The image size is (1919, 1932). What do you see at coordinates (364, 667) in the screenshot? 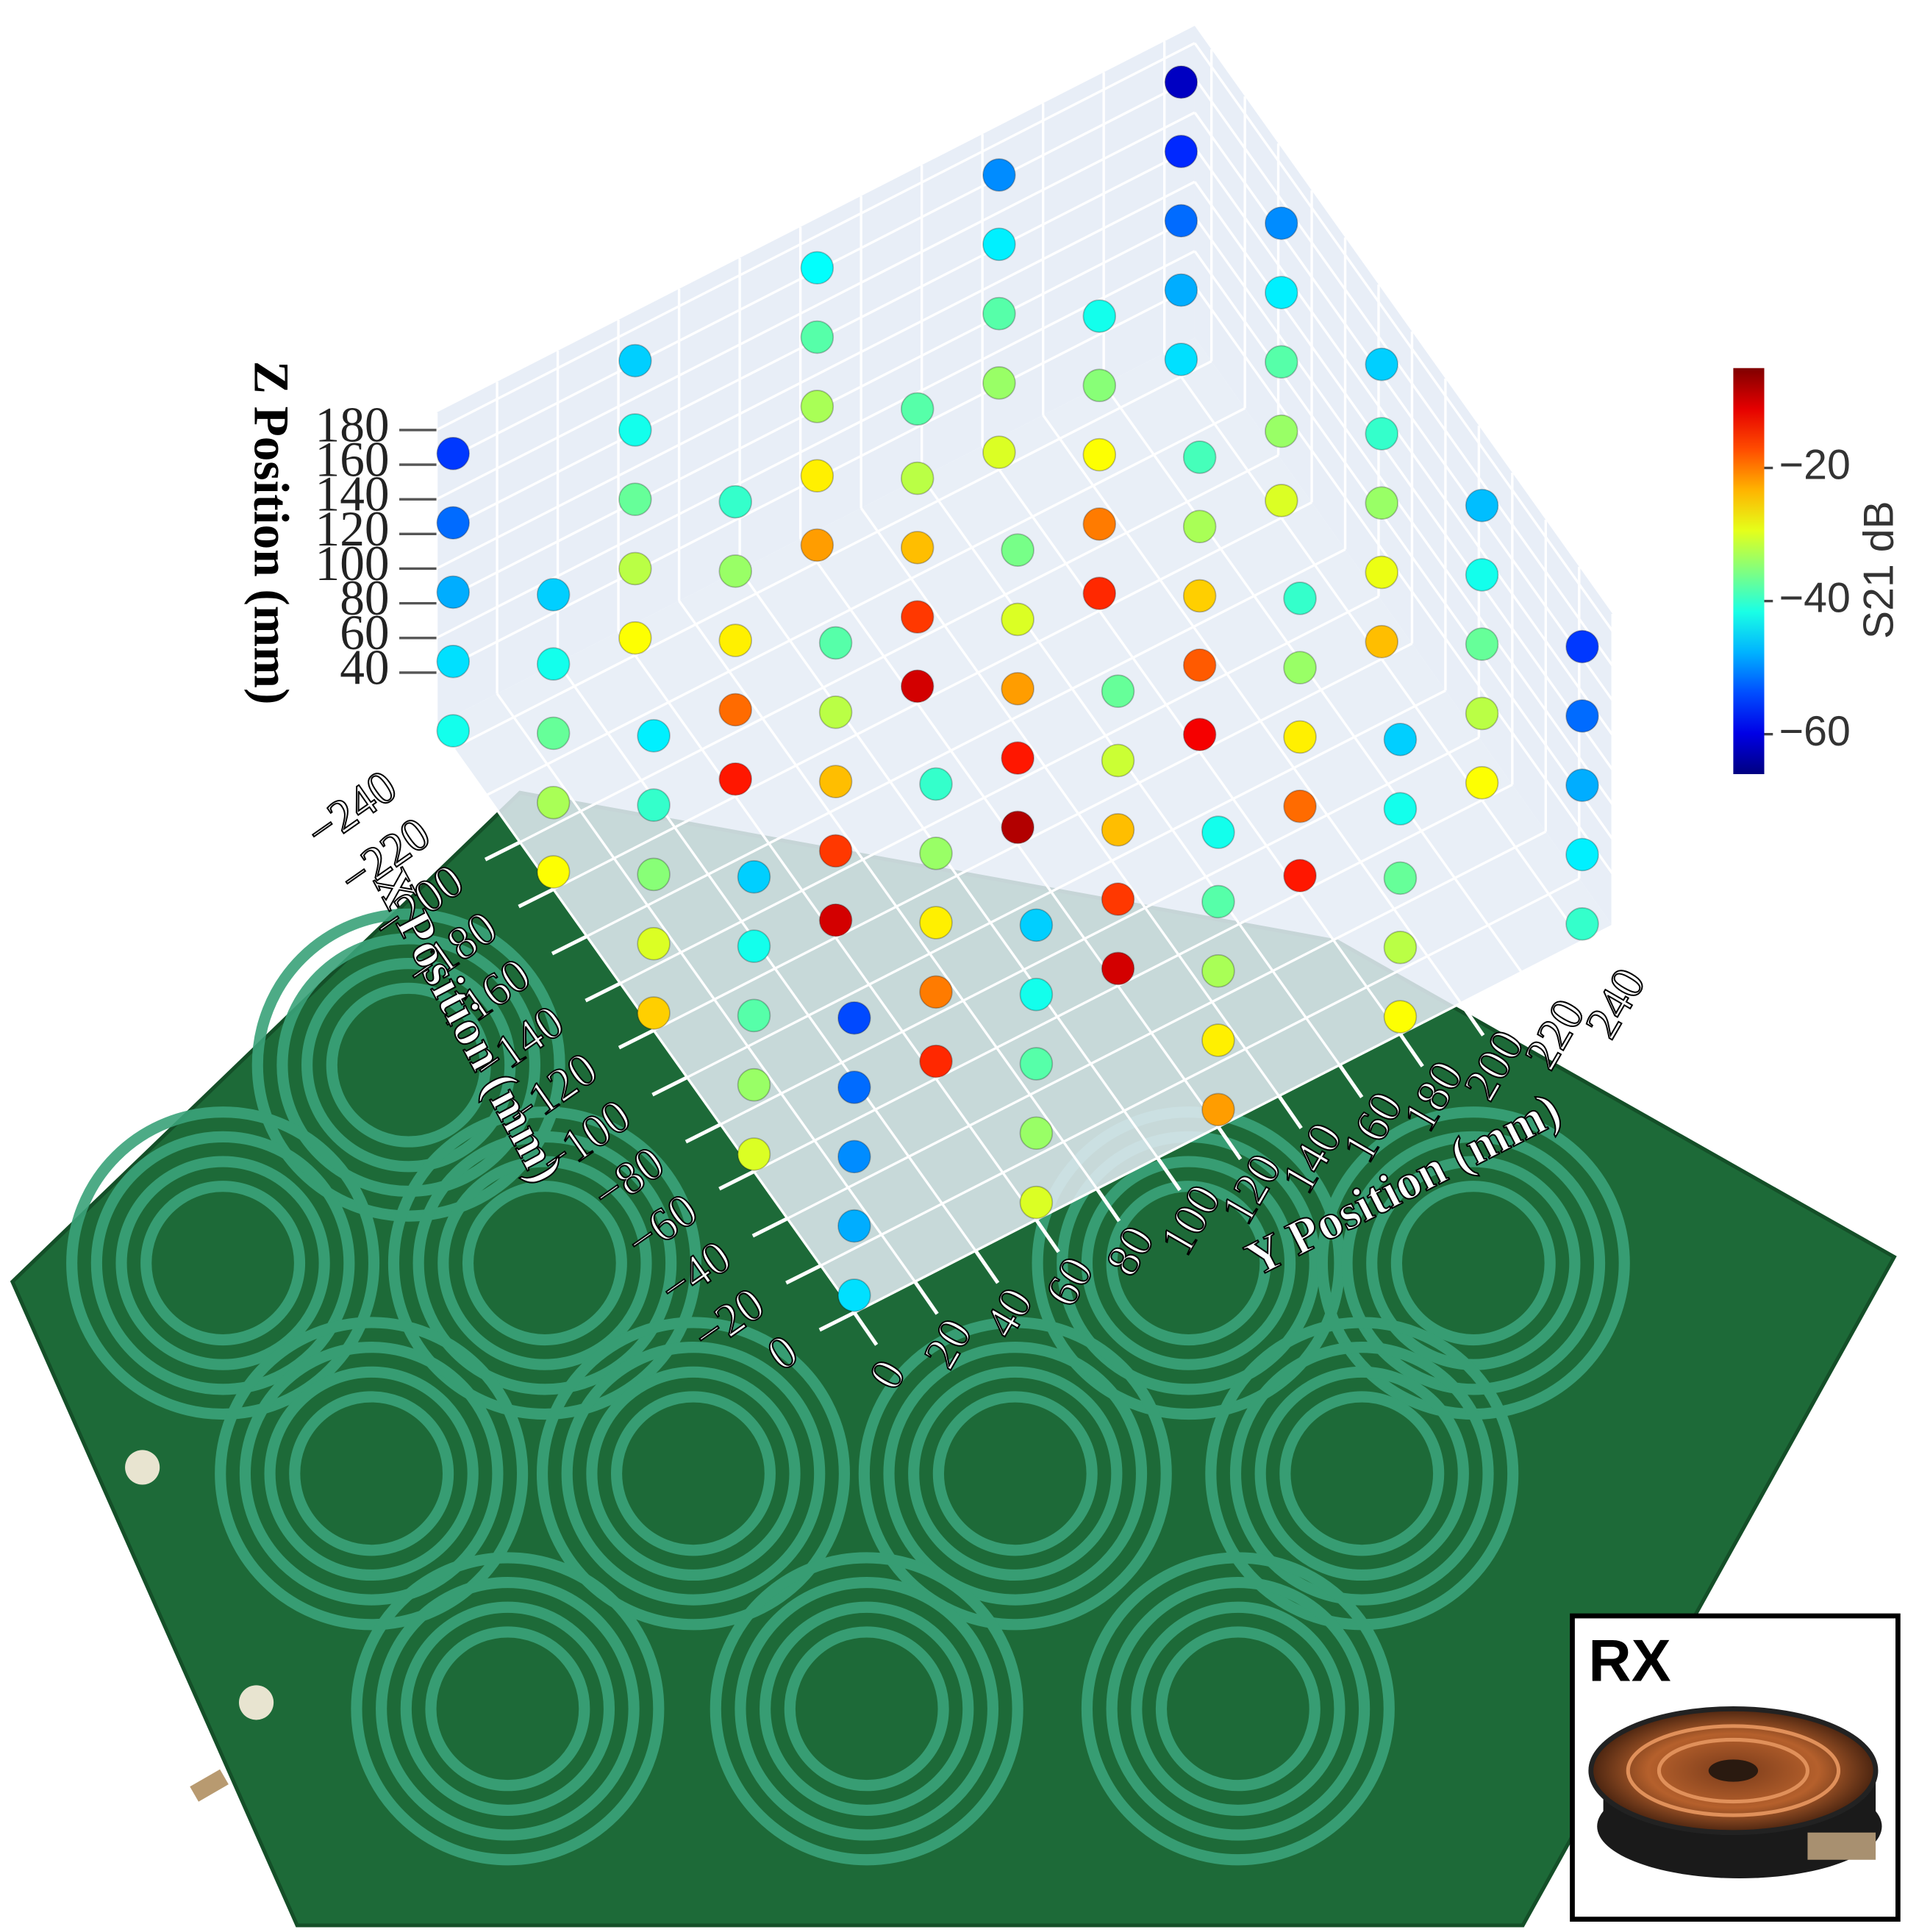
I see `z-tick-label: 40` at bounding box center [364, 667].